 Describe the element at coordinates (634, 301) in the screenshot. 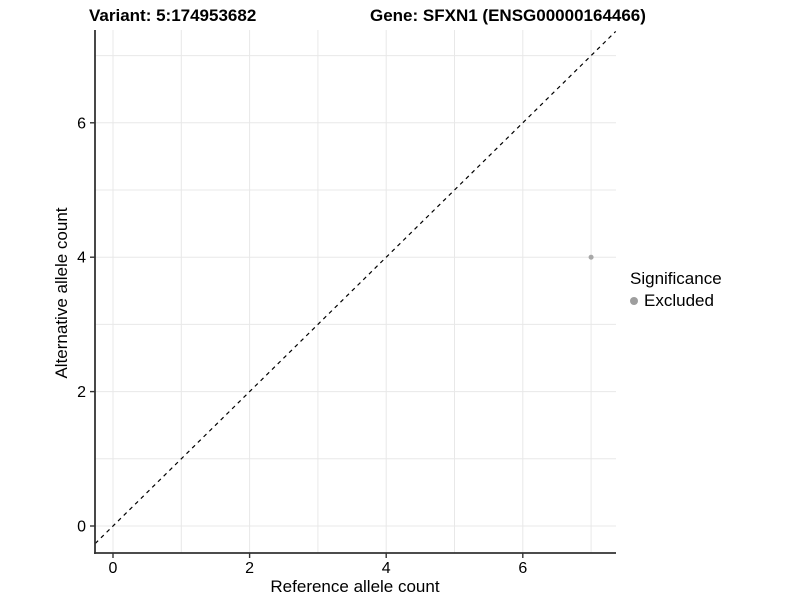

I see `legend-point-icon` at that location.